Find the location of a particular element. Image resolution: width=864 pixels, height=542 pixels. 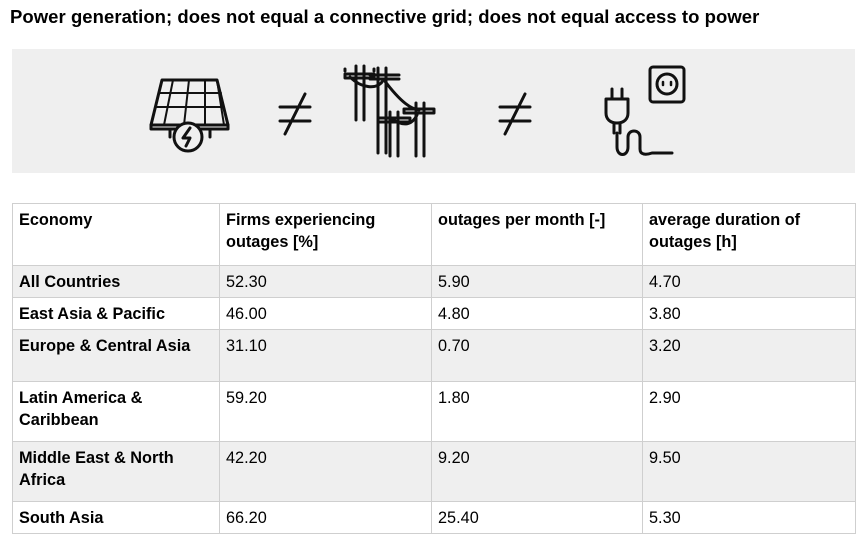

firms-outages-cell: 46.00 is located at coordinates (325, 313).